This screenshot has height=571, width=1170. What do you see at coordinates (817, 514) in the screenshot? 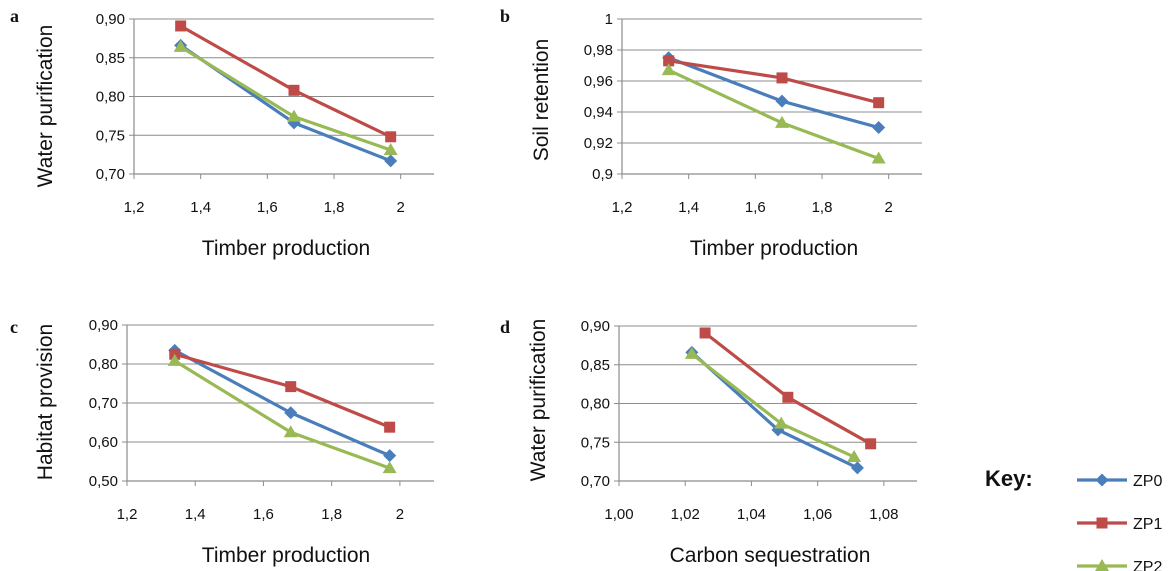
I see `panel-d-xtick-label: 1,06` at bounding box center [817, 514].